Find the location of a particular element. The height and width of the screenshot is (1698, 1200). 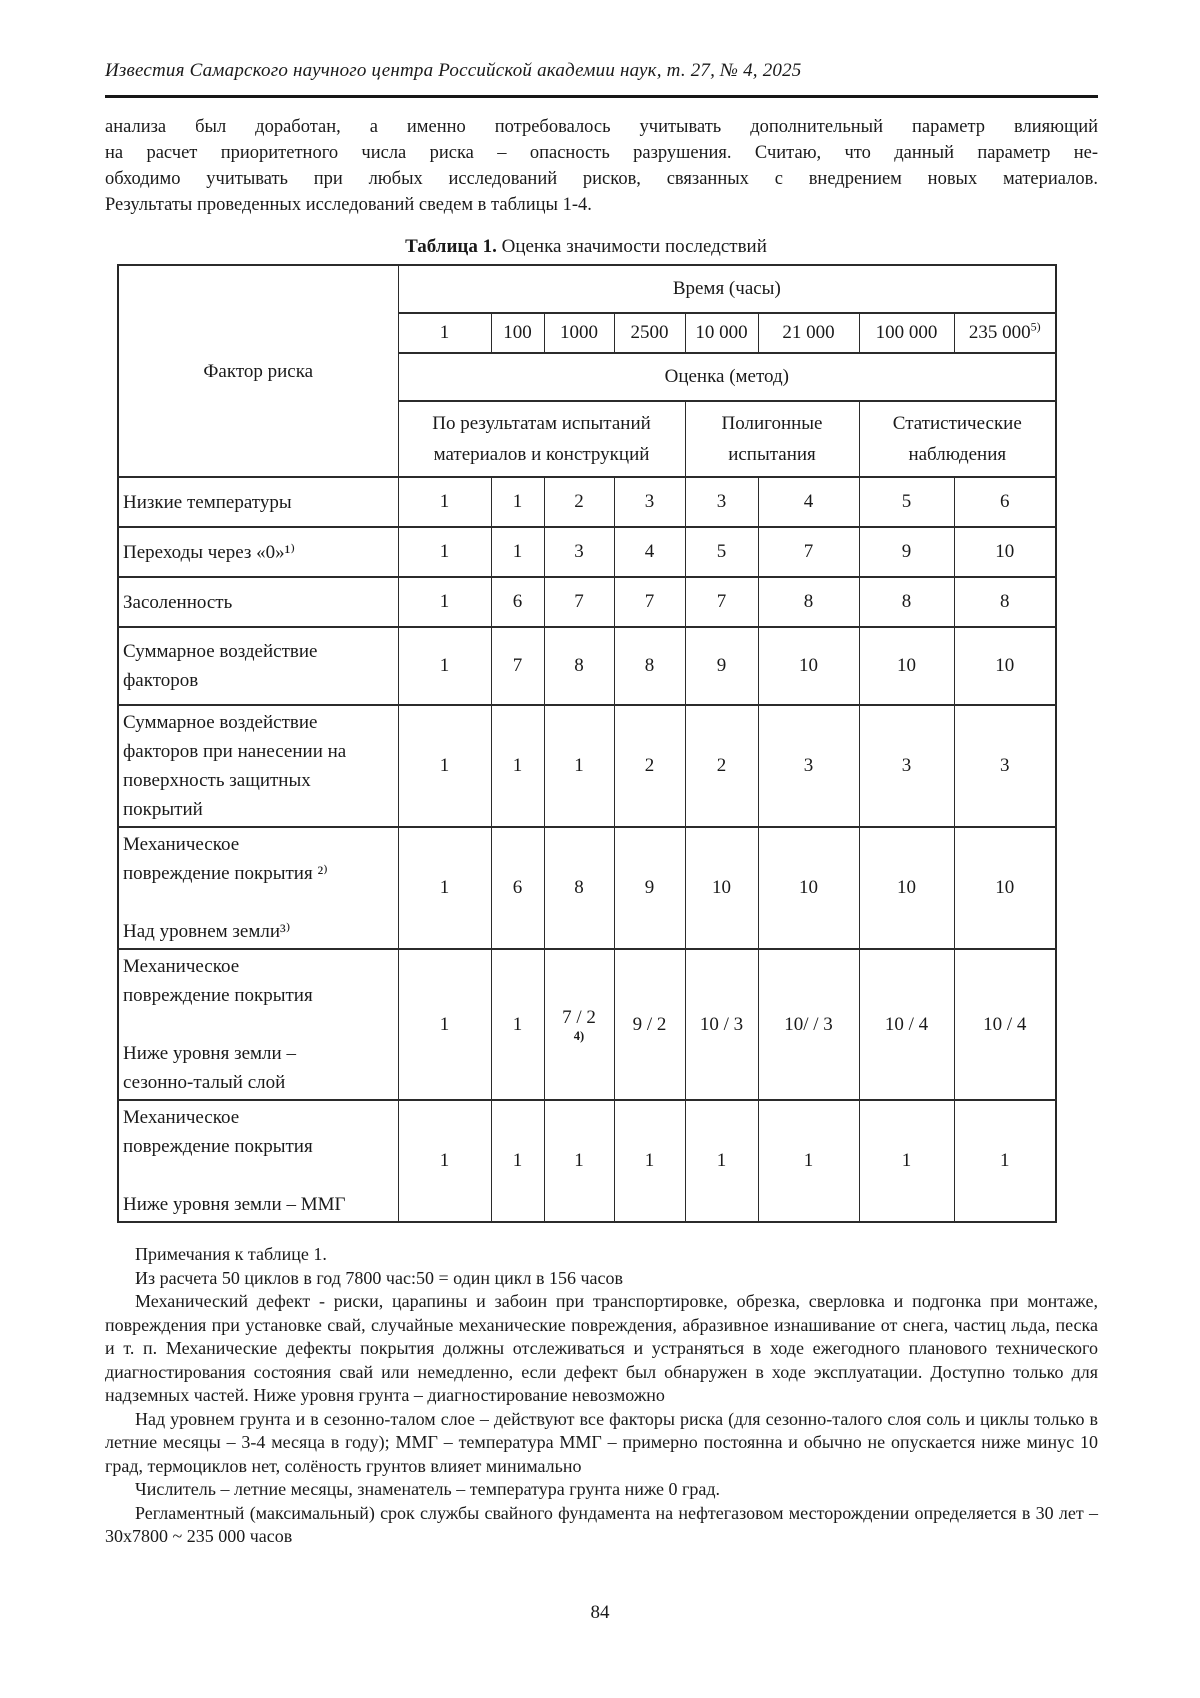

value-cell: 10/ / 3 is located at coordinates (808, 1024).